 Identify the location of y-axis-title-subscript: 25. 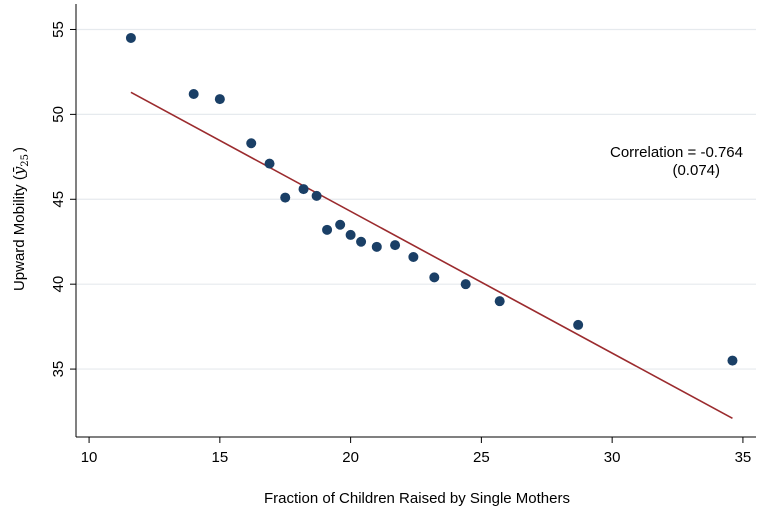
(25, 160).